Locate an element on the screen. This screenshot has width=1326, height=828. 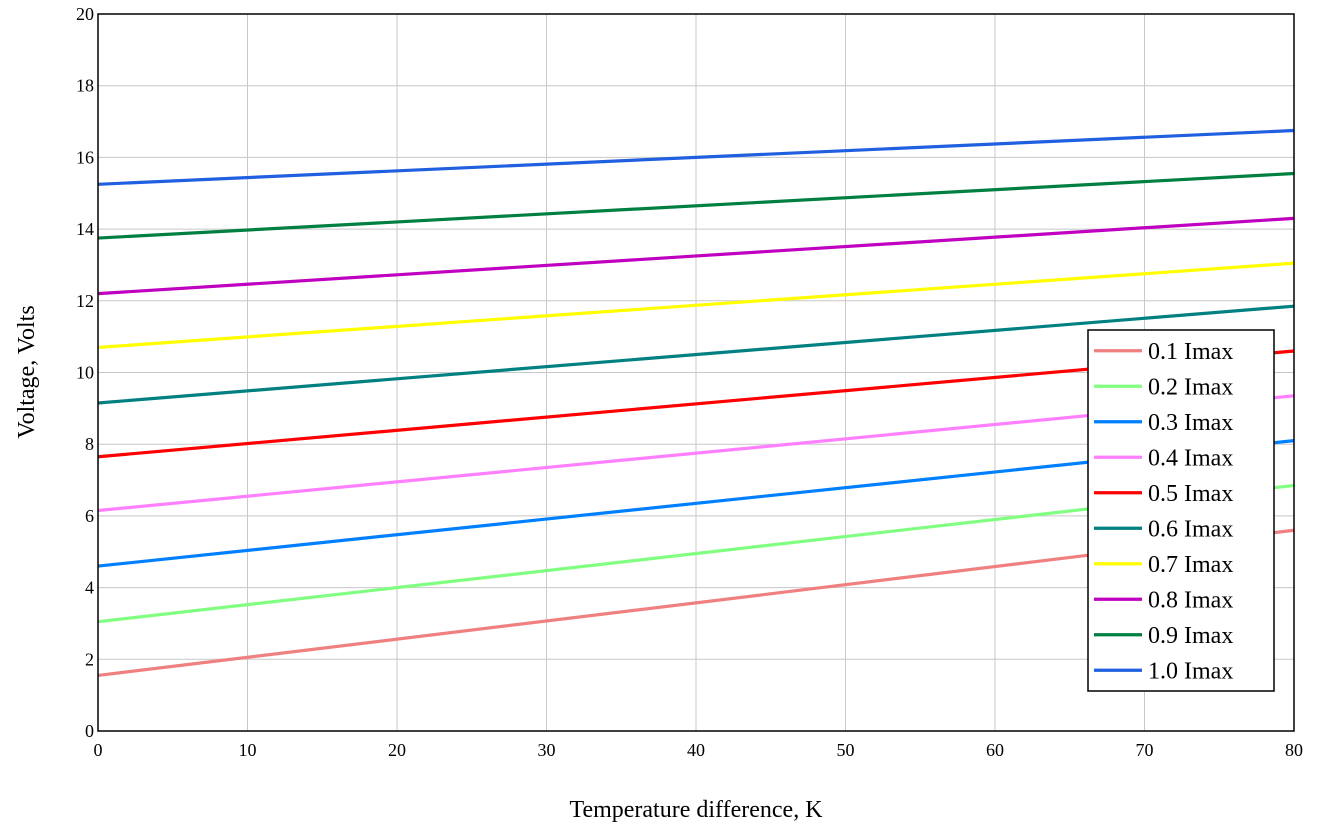
legend-label: 0.5 Imax is located at coordinates (1190, 494).